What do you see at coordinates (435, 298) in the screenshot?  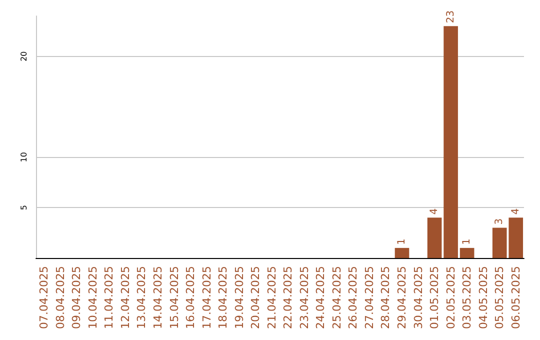 I see `x-tick-label: 01.05.2025` at bounding box center [435, 298].